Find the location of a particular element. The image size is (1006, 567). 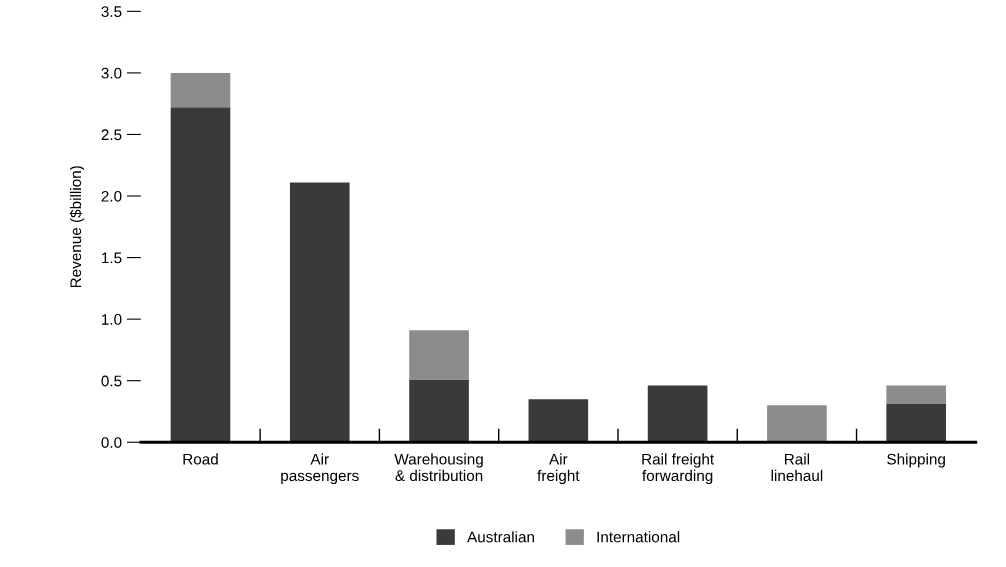

y-tick-label: 0.5 is located at coordinates (111, 381).